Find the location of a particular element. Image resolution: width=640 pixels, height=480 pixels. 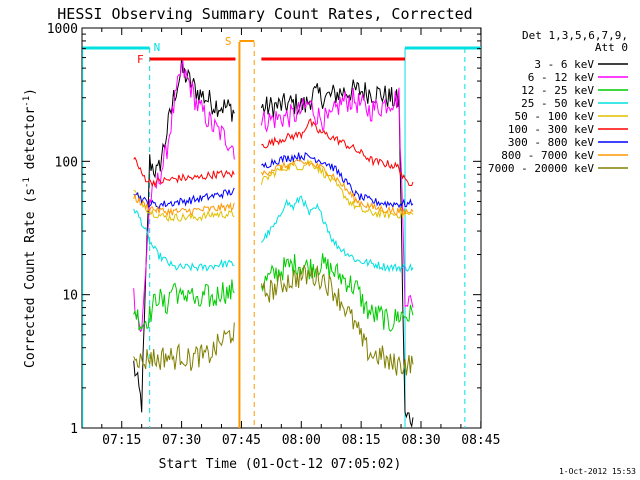

night-label: N is located at coordinates (157, 47).